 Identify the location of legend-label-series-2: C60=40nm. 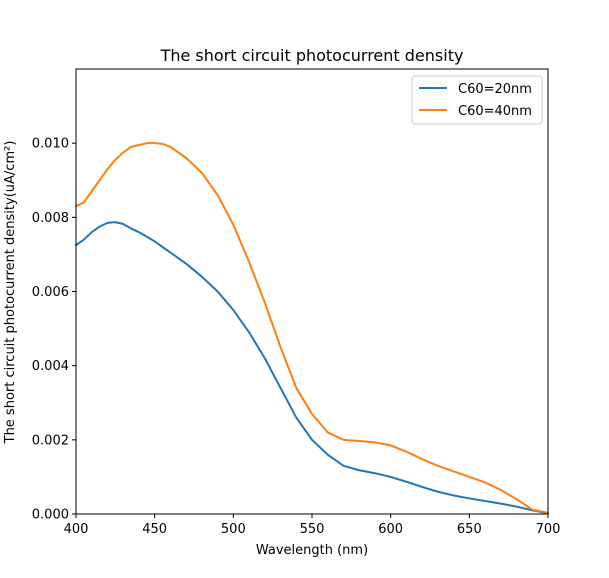
(495, 111).